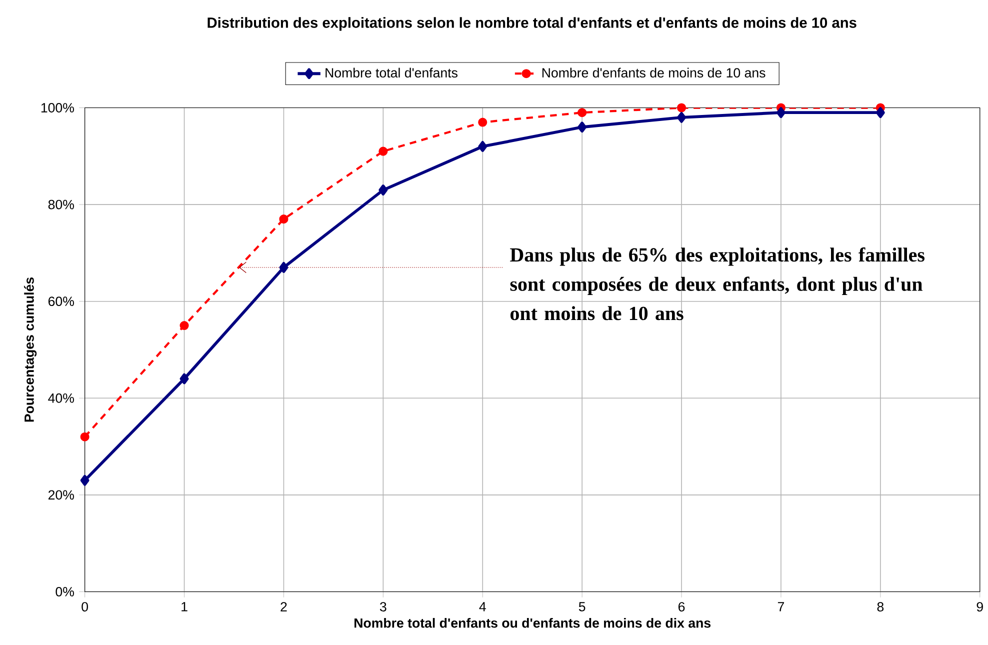 The image size is (988, 645). I want to click on legend-label: Nombre total d'enfants, so click(392, 73).